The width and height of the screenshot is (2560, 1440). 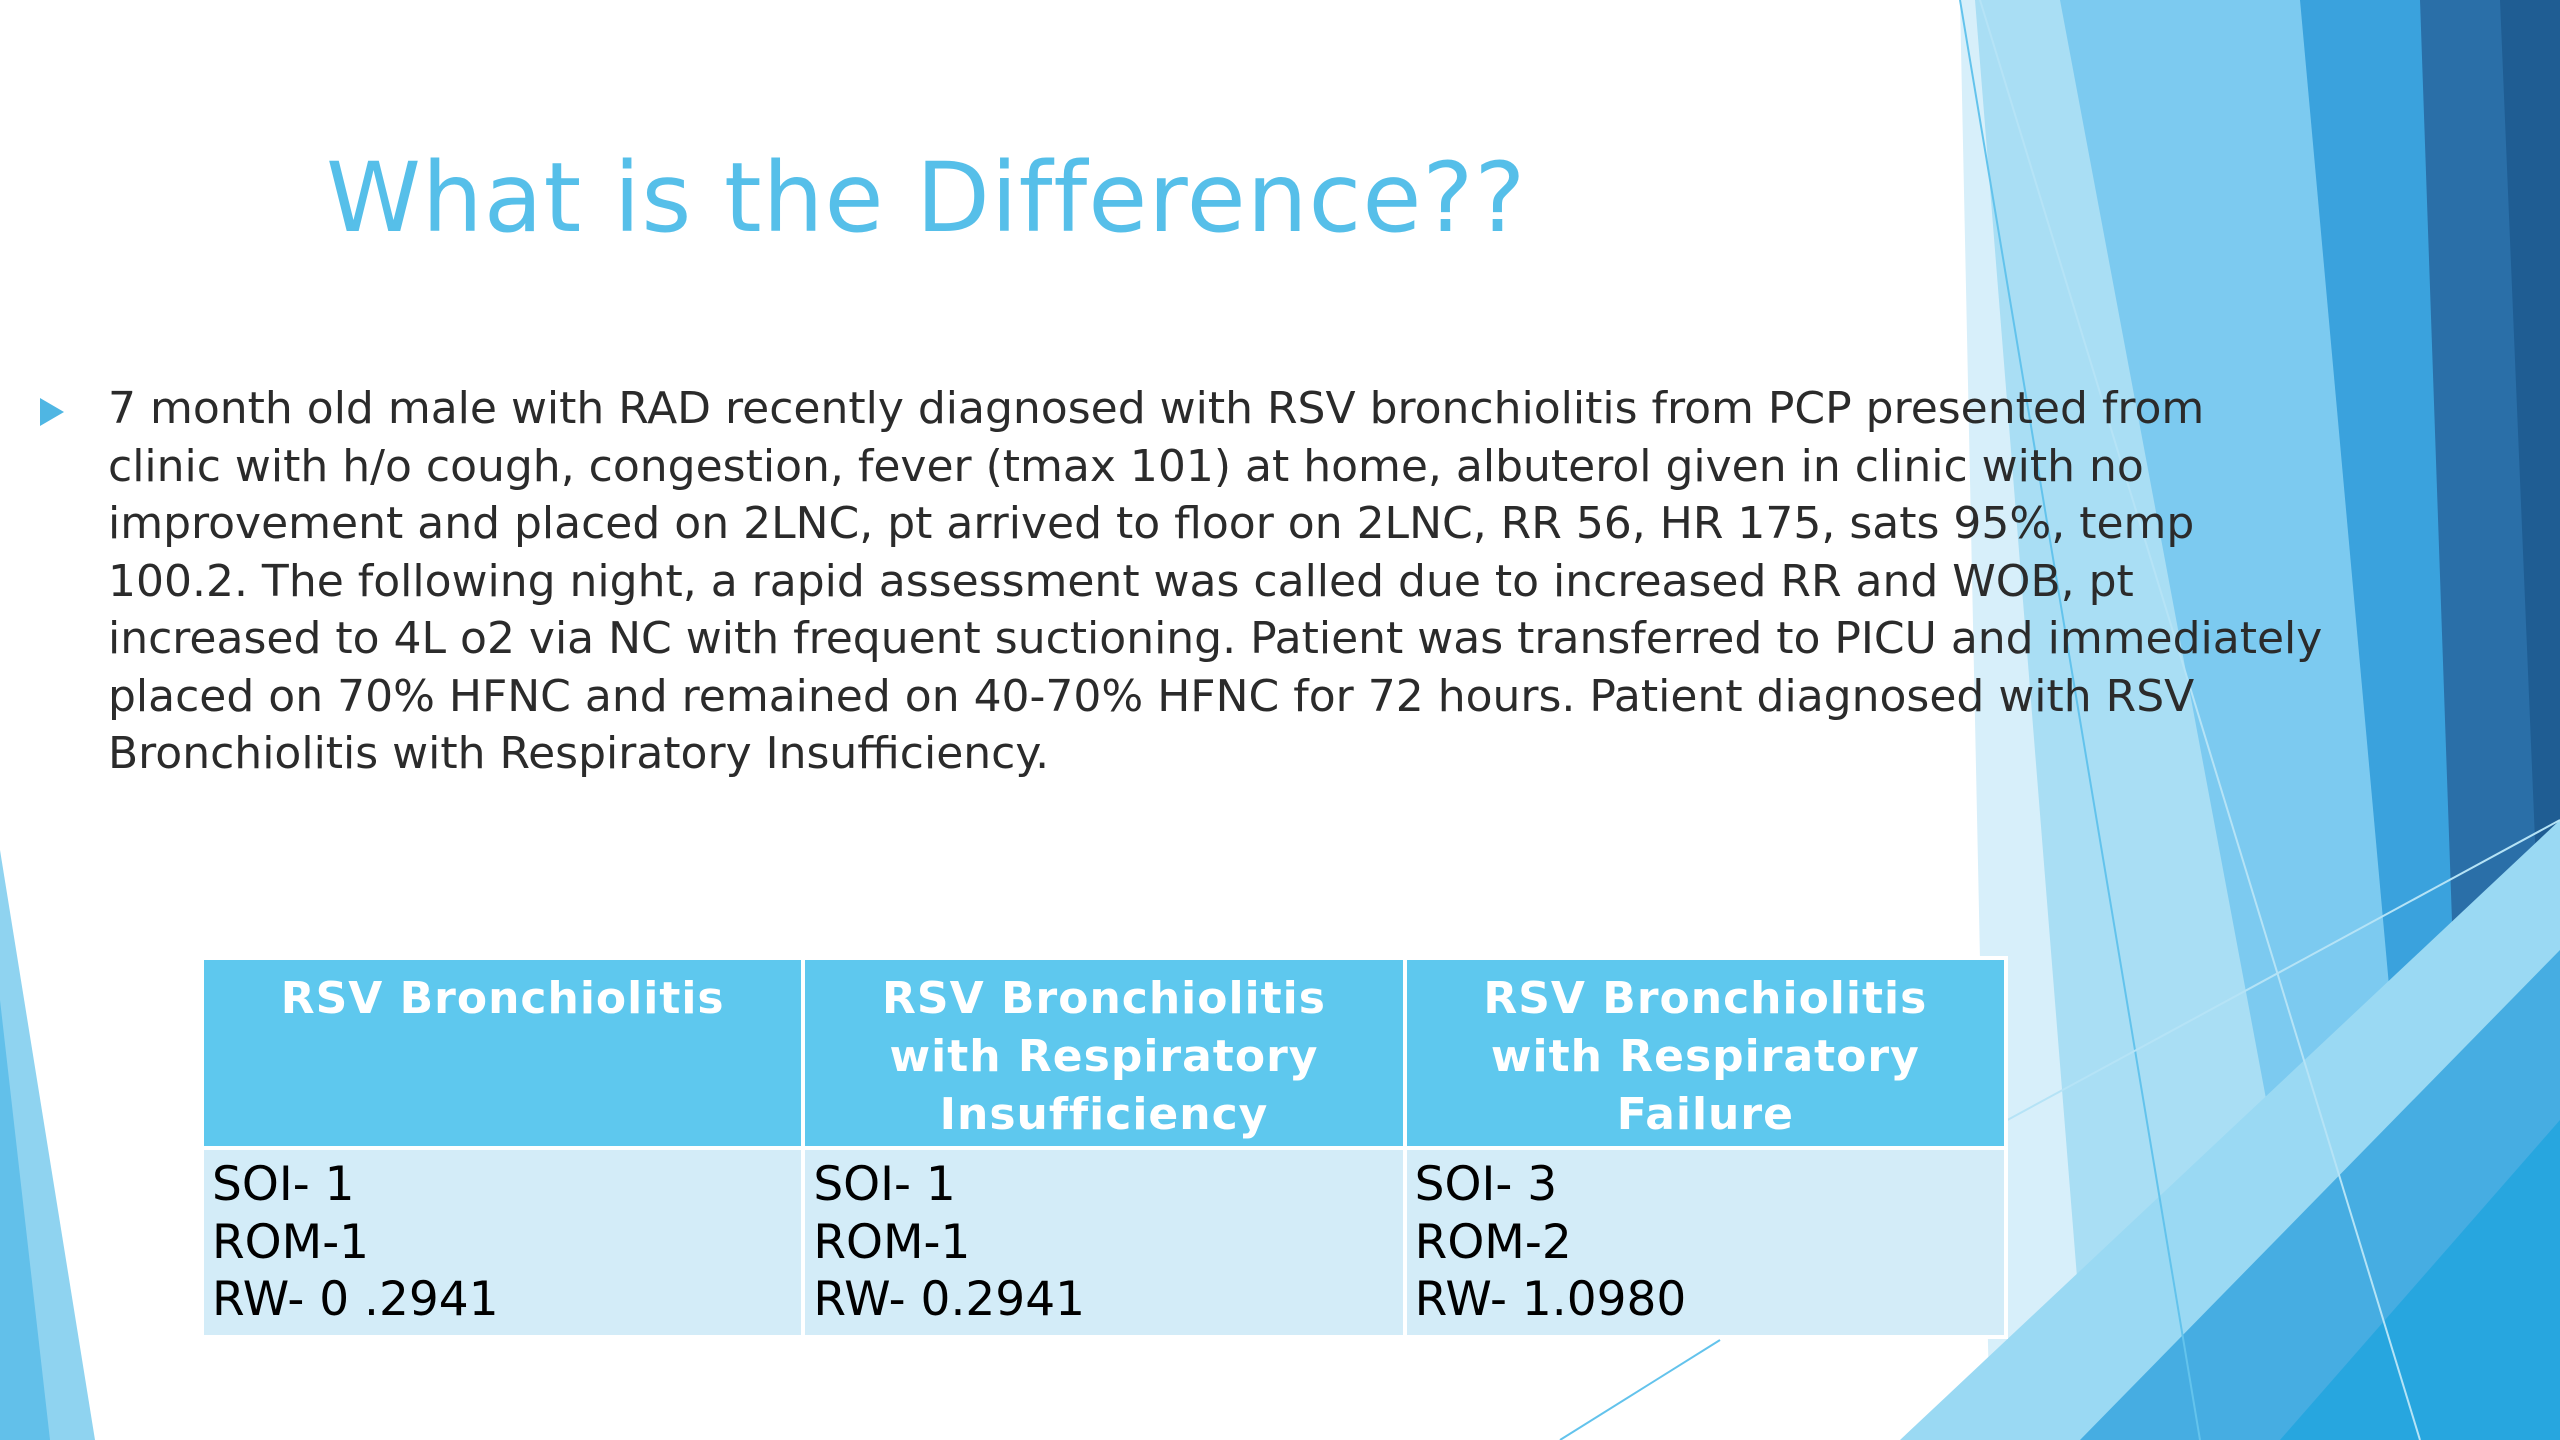 I want to click on column-header-rsv-bronchiolitis: RSV Bronchiolitis, so click(x=502, y=1053).